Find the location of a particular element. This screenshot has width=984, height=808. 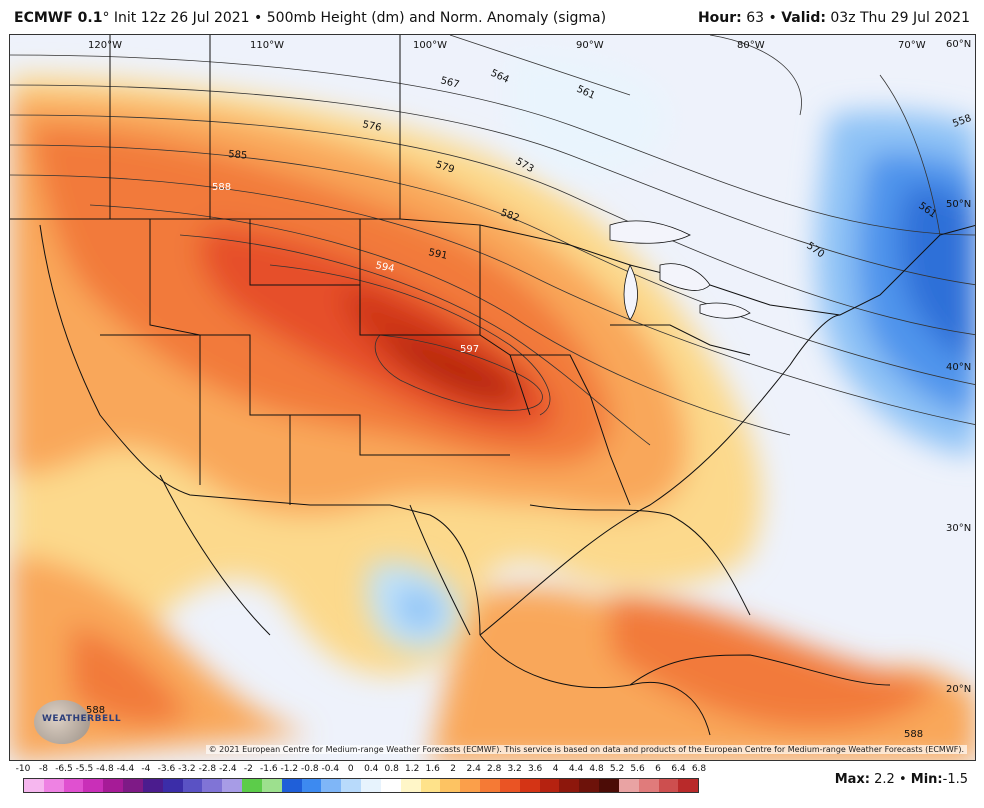

contour-label: 567 is located at coordinates (449, 83).